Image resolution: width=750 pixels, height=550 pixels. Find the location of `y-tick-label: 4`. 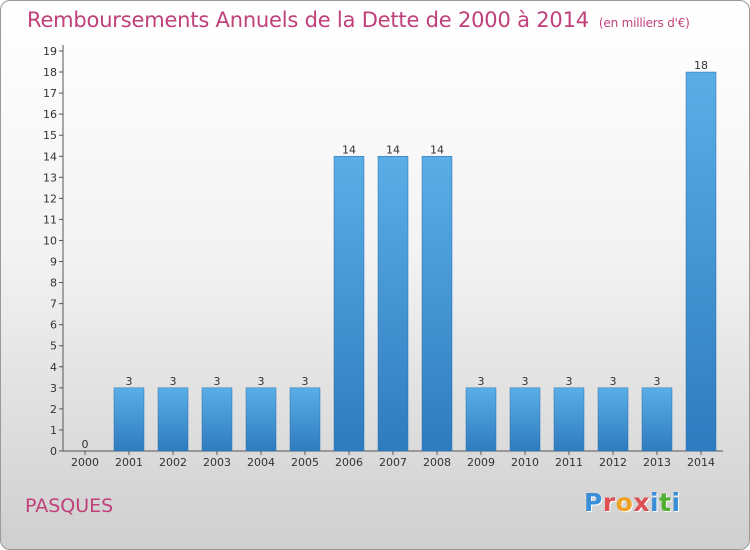

y-tick-label: 4 is located at coordinates (53, 367).